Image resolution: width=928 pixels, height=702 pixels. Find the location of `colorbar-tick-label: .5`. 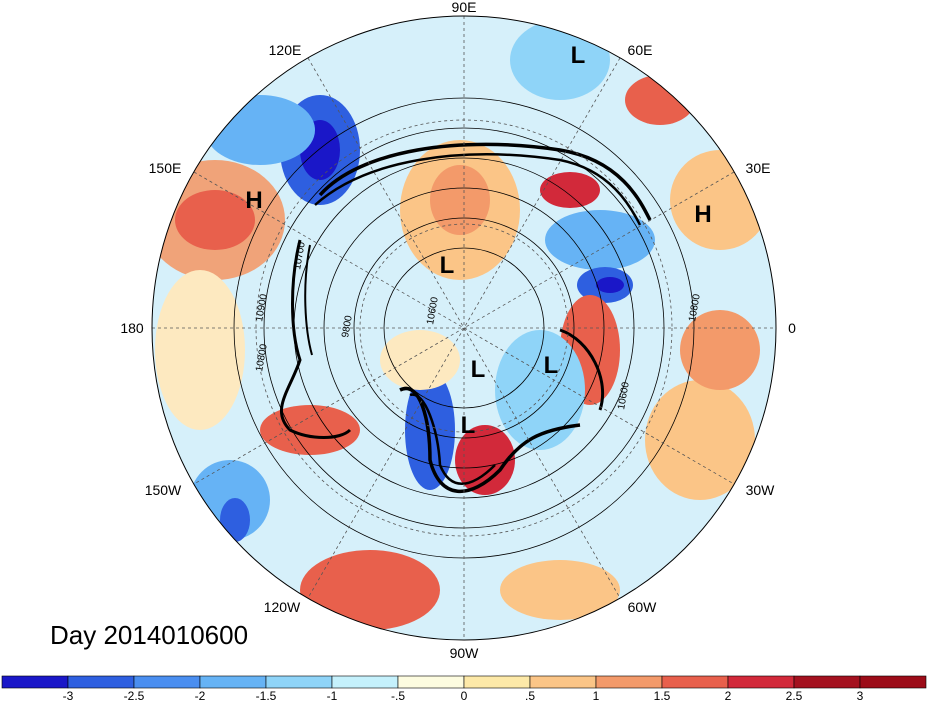

colorbar-tick-label: .5 is located at coordinates (530, 695).